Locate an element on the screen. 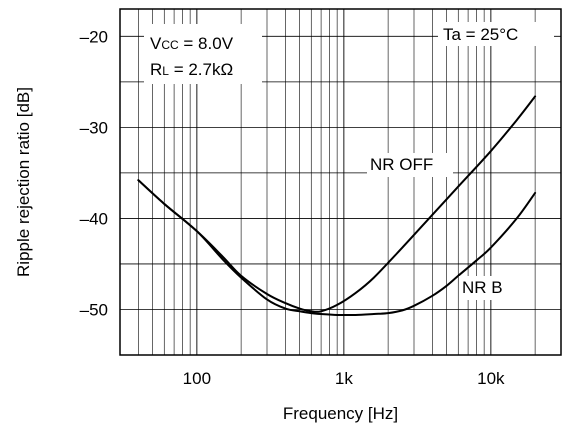 Image resolution: width=575 pixels, height=437 pixels. series-label-nr-off: NR OFF is located at coordinates (401, 164).